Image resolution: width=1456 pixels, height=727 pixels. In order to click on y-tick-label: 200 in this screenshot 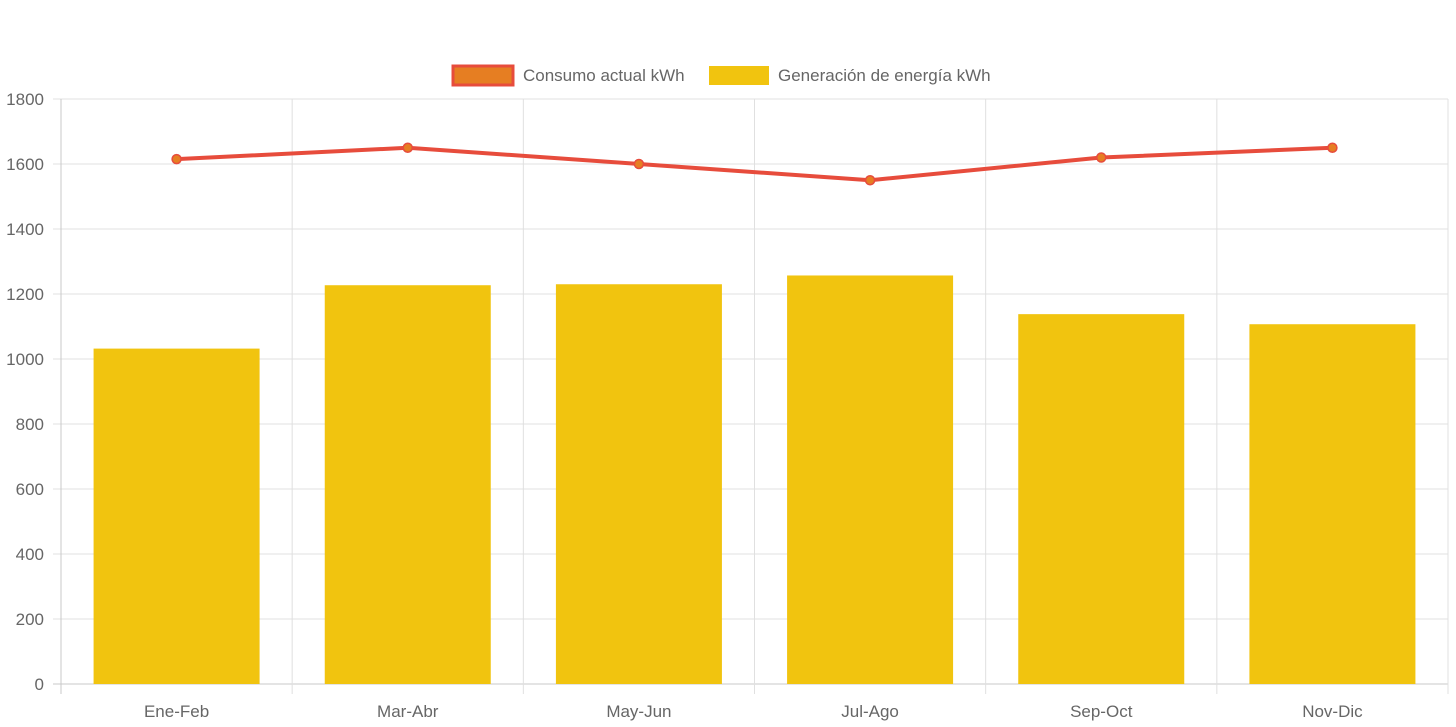, I will do `click(30, 619)`.